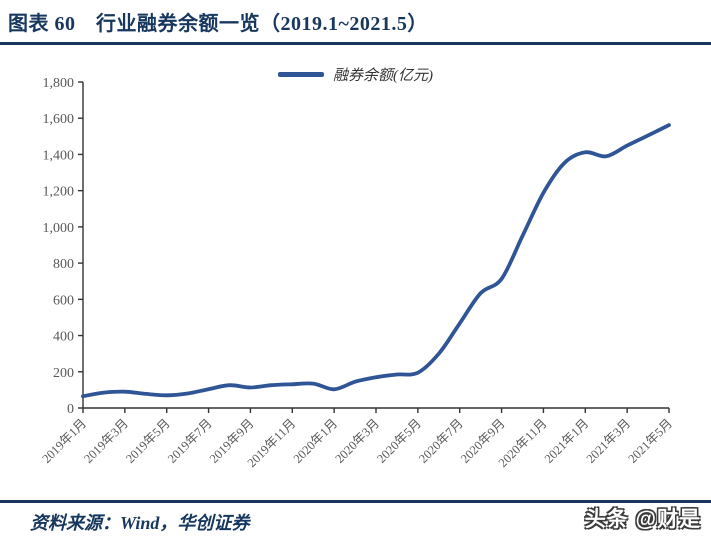  I want to click on footer-divider-rule, so click(355, 501).